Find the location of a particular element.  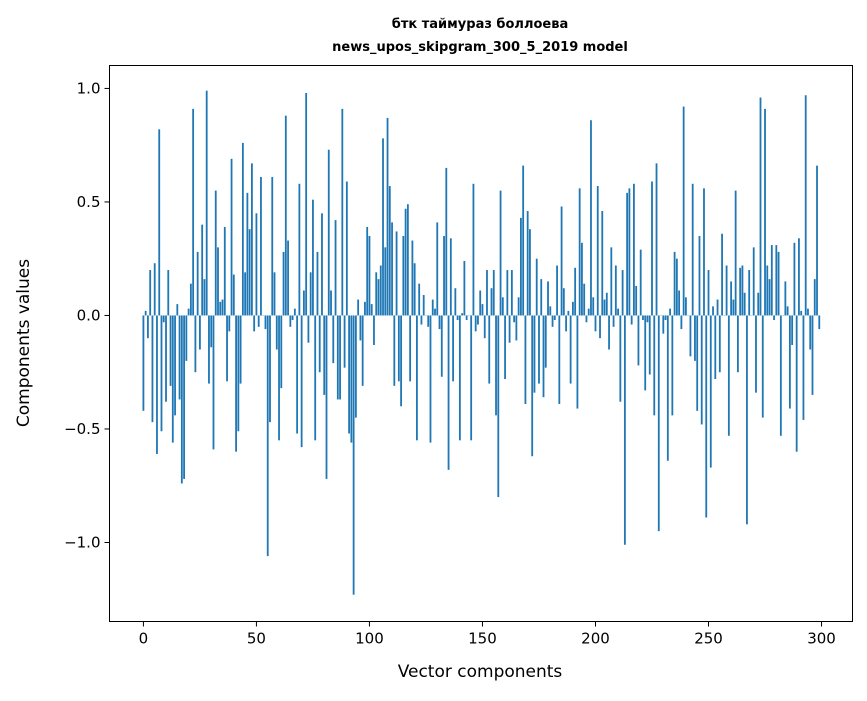

chart-title-line2: news_upos_skipgram_300_5_2019 model is located at coordinates (480, 47).